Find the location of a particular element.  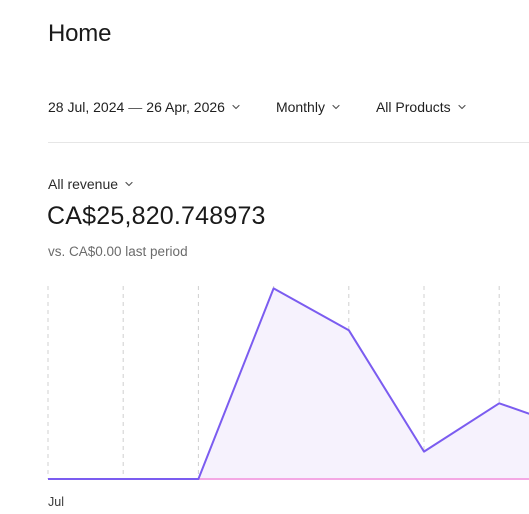

date-start: 28 Jul, 2024 is located at coordinates (86, 107).